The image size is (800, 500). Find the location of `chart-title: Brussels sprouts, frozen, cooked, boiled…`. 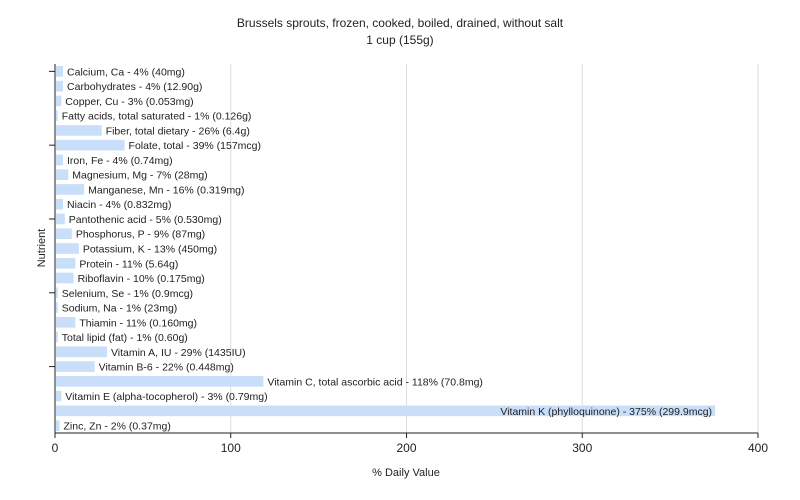

chart-title: Brussels sprouts, frozen, cooked, boiled… is located at coordinates (400, 23).